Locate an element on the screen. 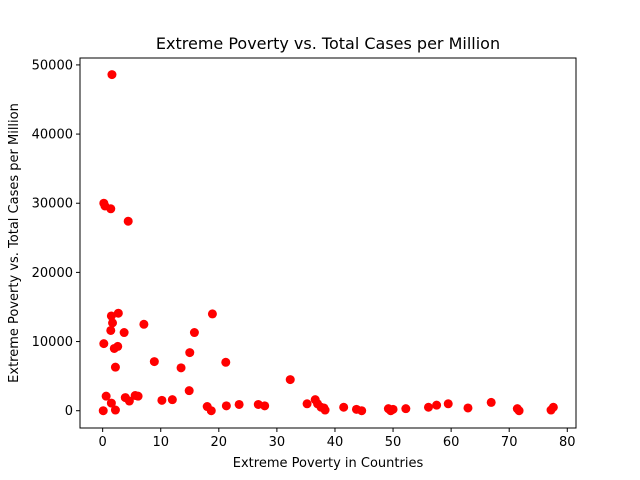  x-tick-label: 30 is located at coordinates (277, 442).